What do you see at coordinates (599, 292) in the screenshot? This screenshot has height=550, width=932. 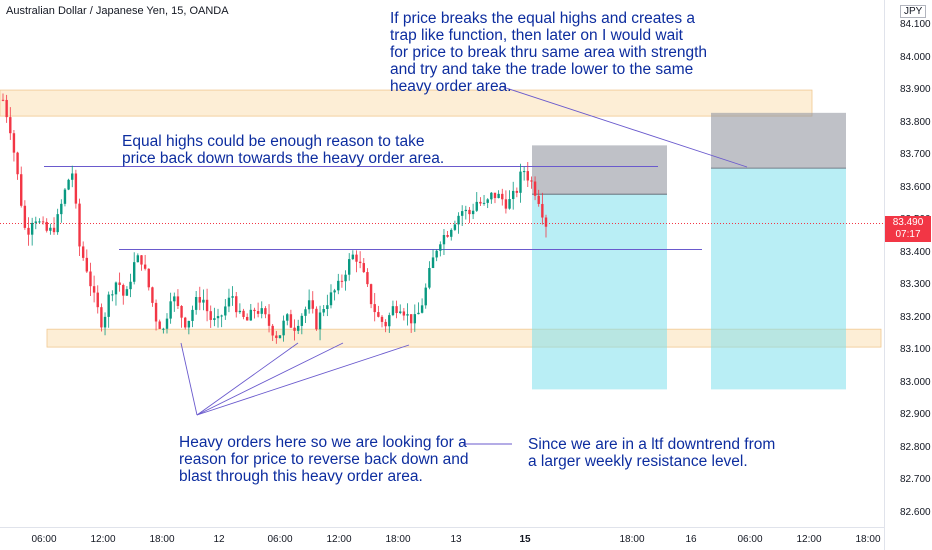 I see `short-1-target-box` at bounding box center [599, 292].